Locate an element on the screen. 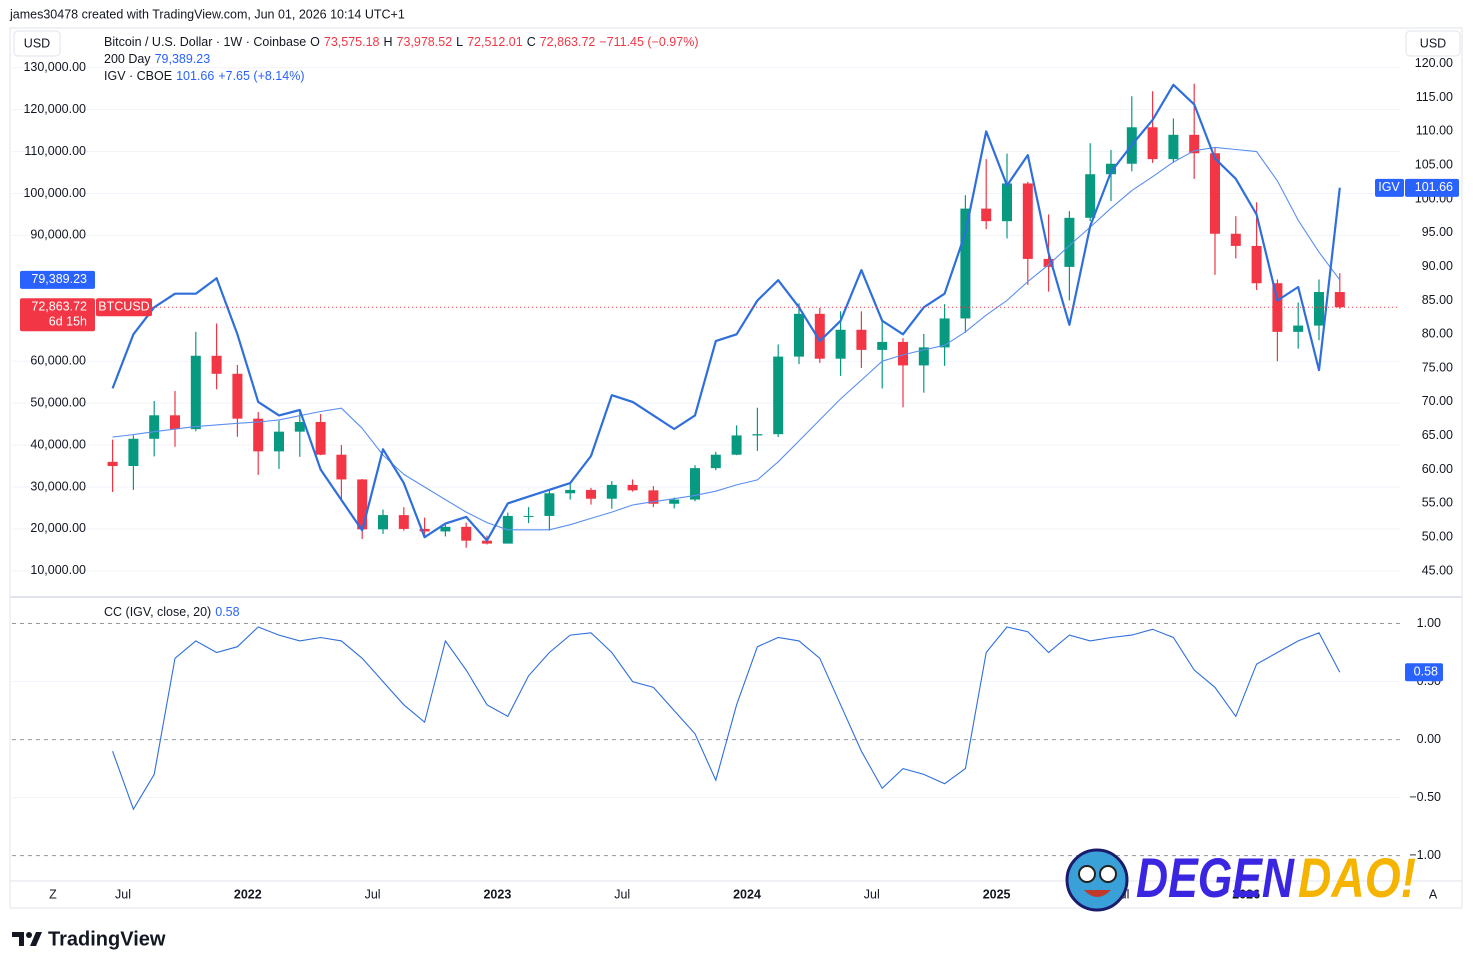 The width and height of the screenshot is (1473, 974). y2-tick-label: 95.00 is located at coordinates (1437, 232).